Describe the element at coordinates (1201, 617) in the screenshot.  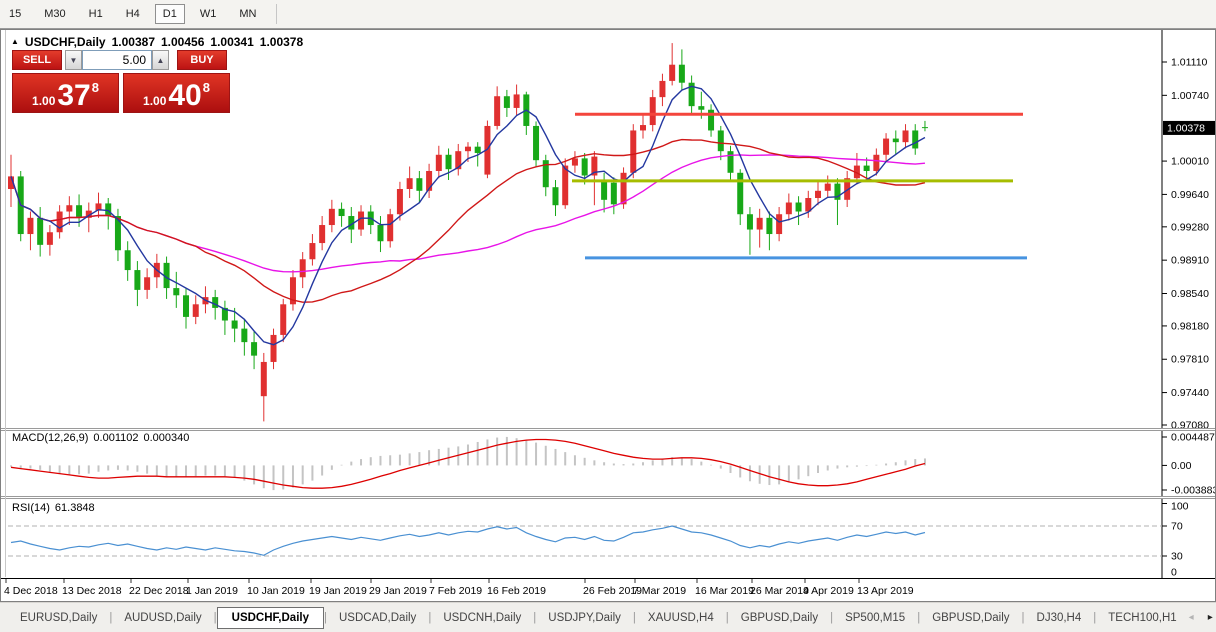
I see `tab-scroll-arrows: ◂ ▸` at that location.